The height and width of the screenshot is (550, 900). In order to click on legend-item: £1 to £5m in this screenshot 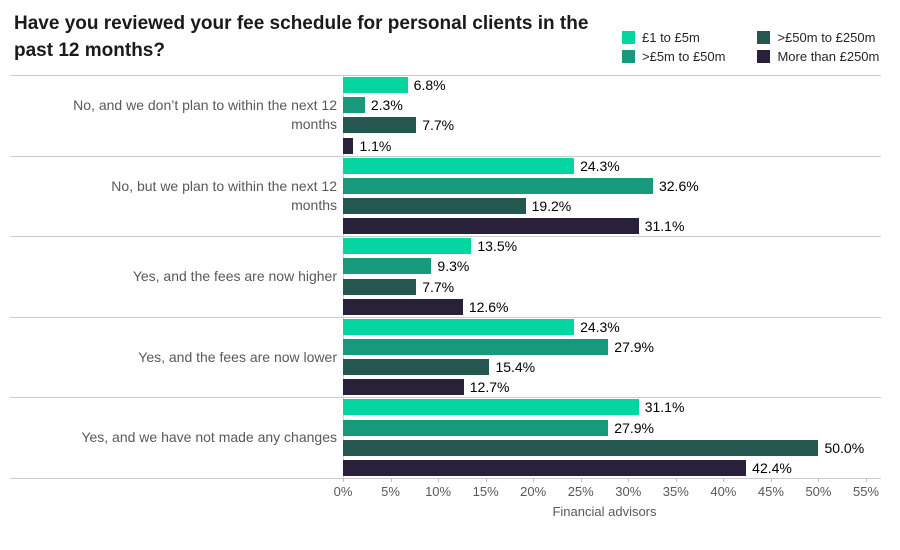, I will do `click(673, 37)`.